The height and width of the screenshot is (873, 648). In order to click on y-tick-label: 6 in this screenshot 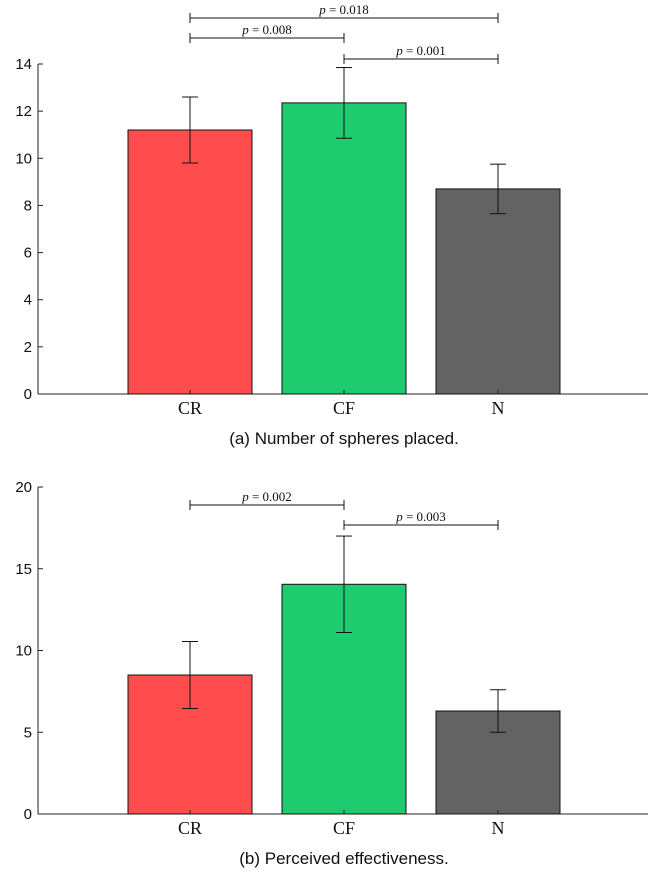, I will do `click(28, 253)`.